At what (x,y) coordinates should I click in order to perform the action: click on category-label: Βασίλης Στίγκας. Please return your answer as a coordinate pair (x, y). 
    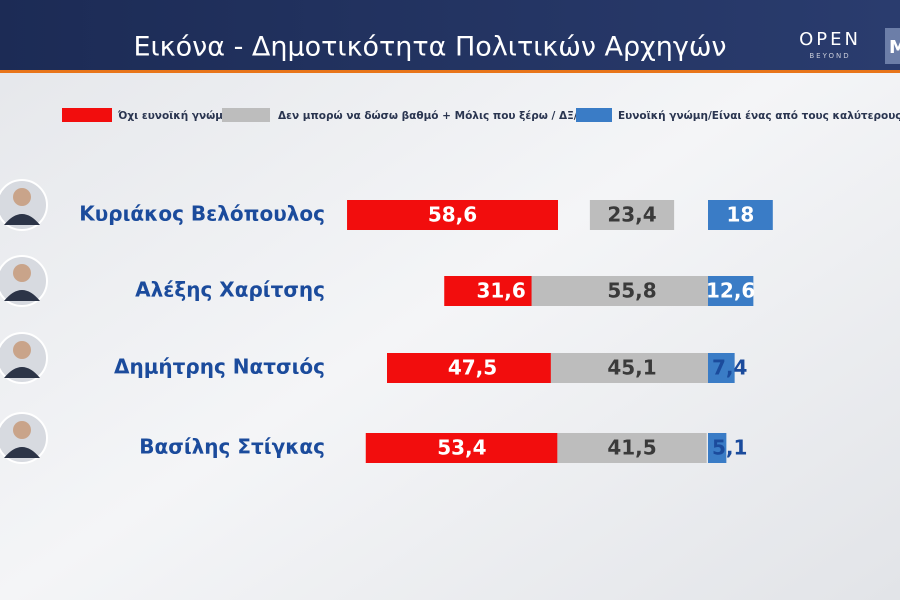
    Looking at the image, I should click on (232, 447).